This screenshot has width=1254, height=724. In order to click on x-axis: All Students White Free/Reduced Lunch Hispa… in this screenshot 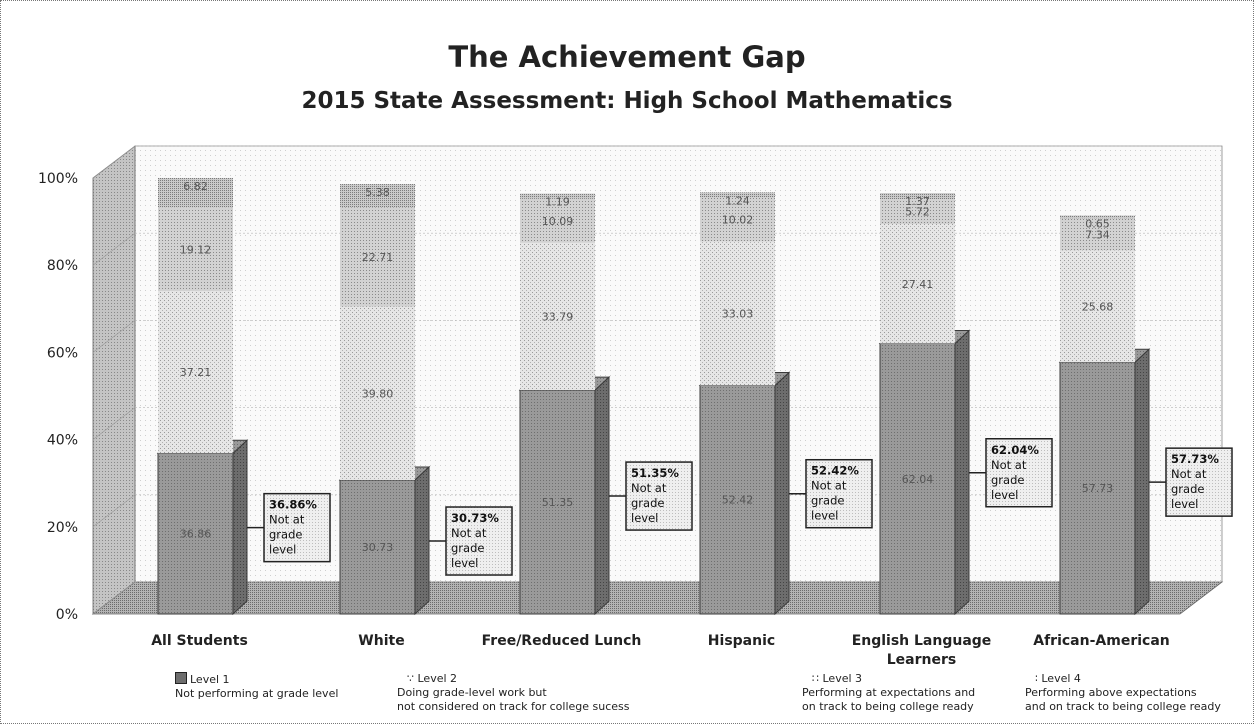, I will do `click(660, 650)`.